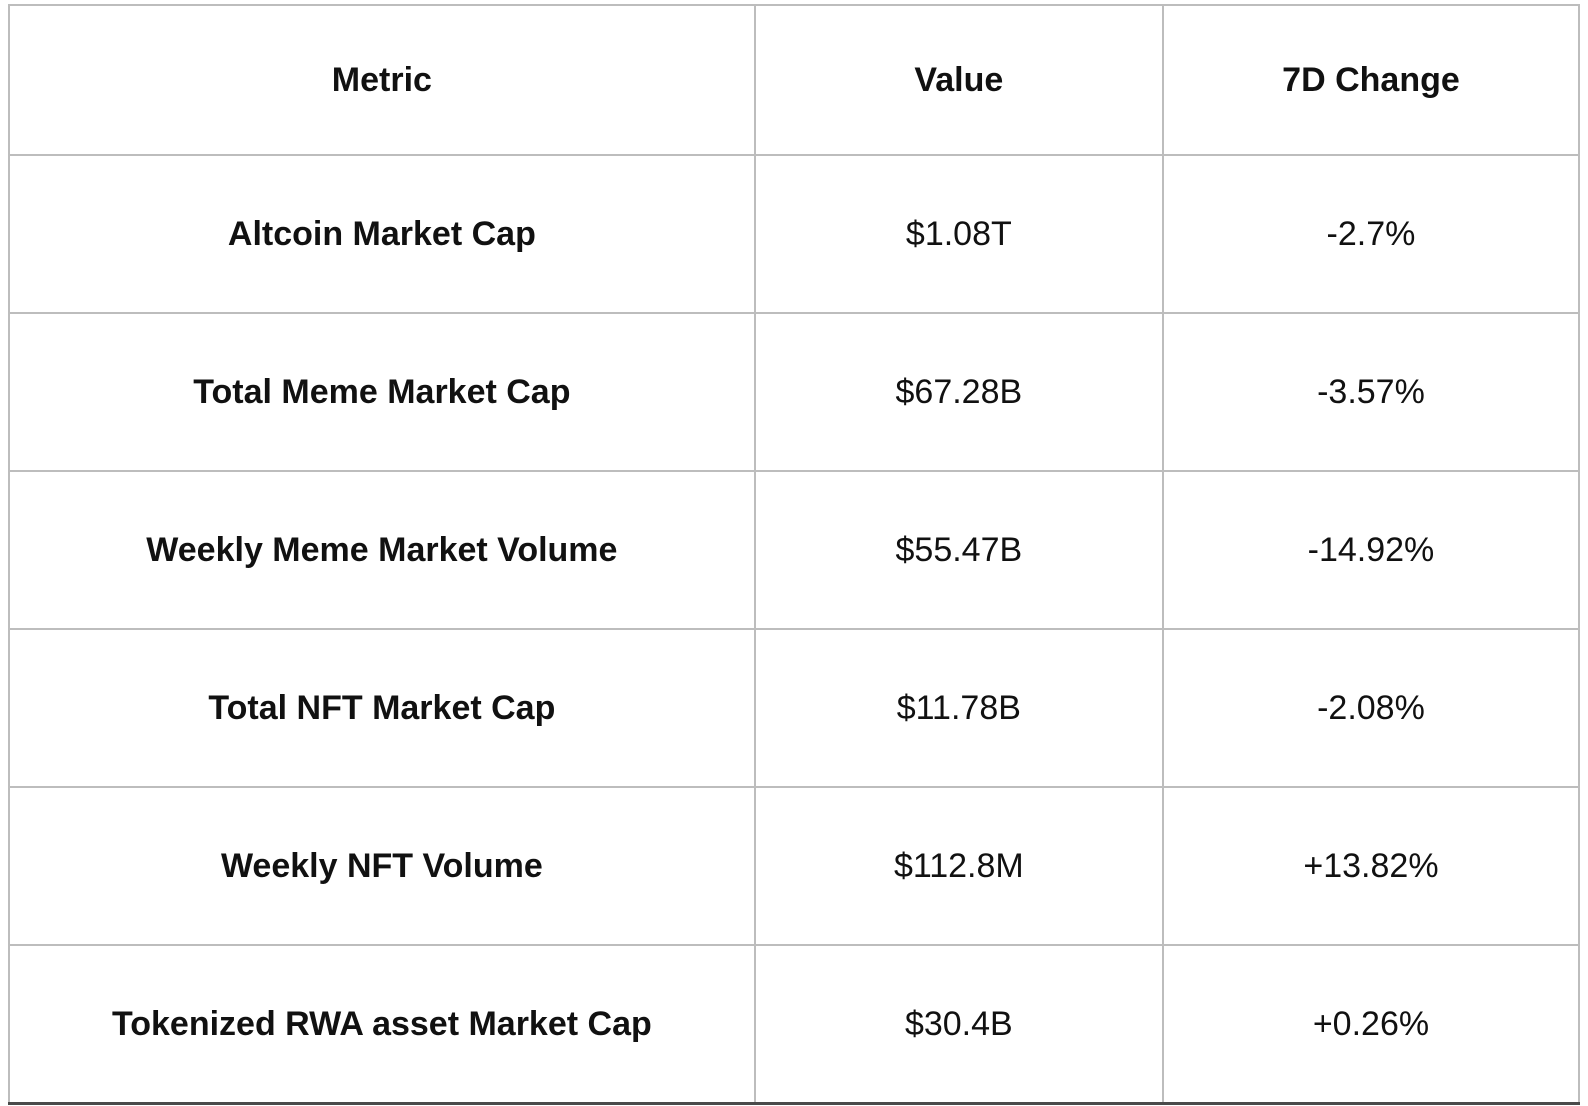  I want to click on metric-7d-change-cell: +0.26%, so click(1371, 1024).